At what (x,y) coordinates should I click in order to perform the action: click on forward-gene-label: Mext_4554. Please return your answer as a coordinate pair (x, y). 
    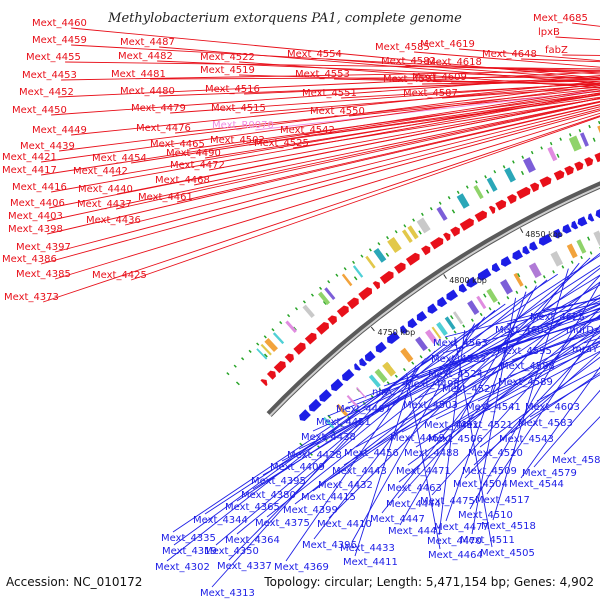
    Looking at the image, I should click on (314, 54).